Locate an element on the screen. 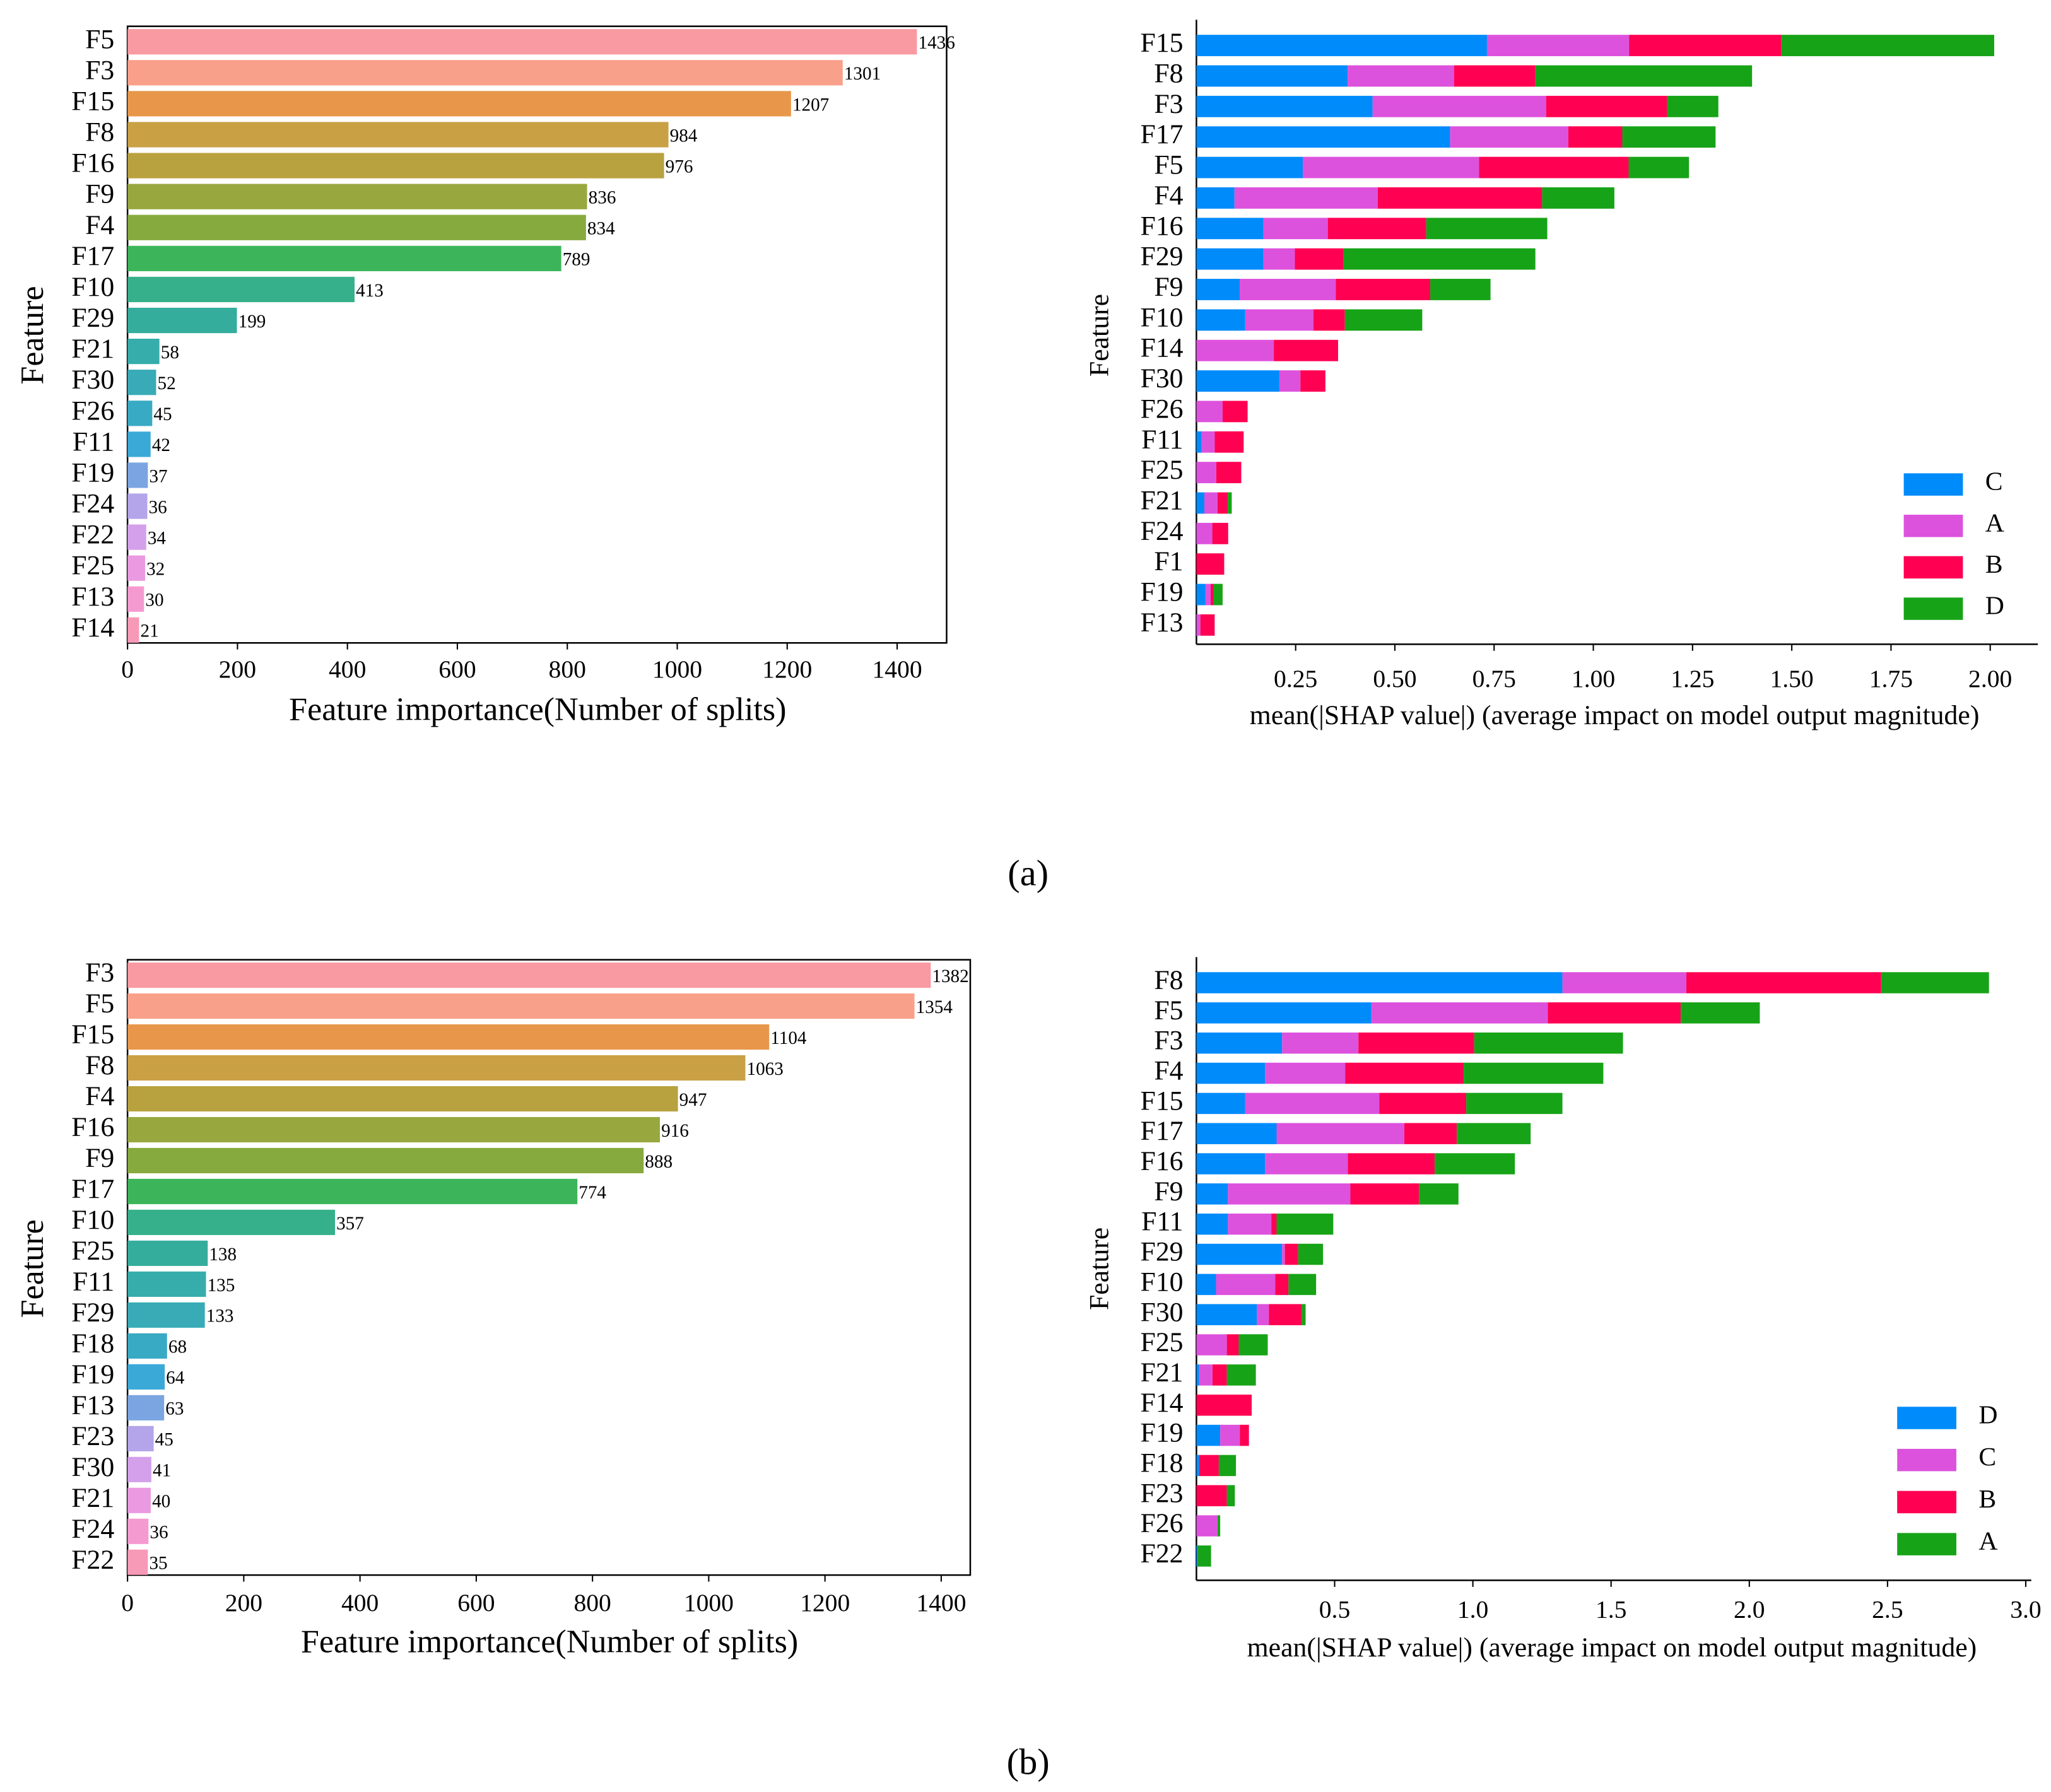  value-label: 836 is located at coordinates (602, 198).